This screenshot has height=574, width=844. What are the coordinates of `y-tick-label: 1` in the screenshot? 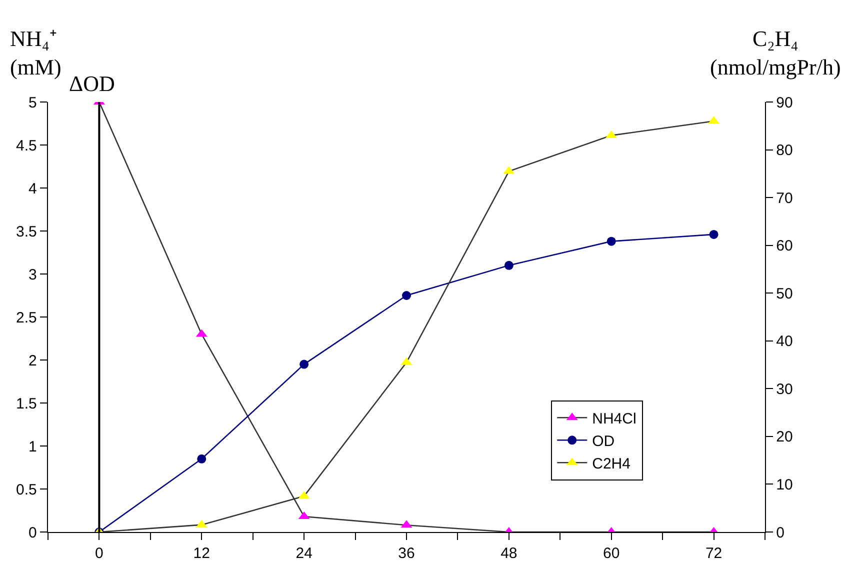 It's located at (32, 447).